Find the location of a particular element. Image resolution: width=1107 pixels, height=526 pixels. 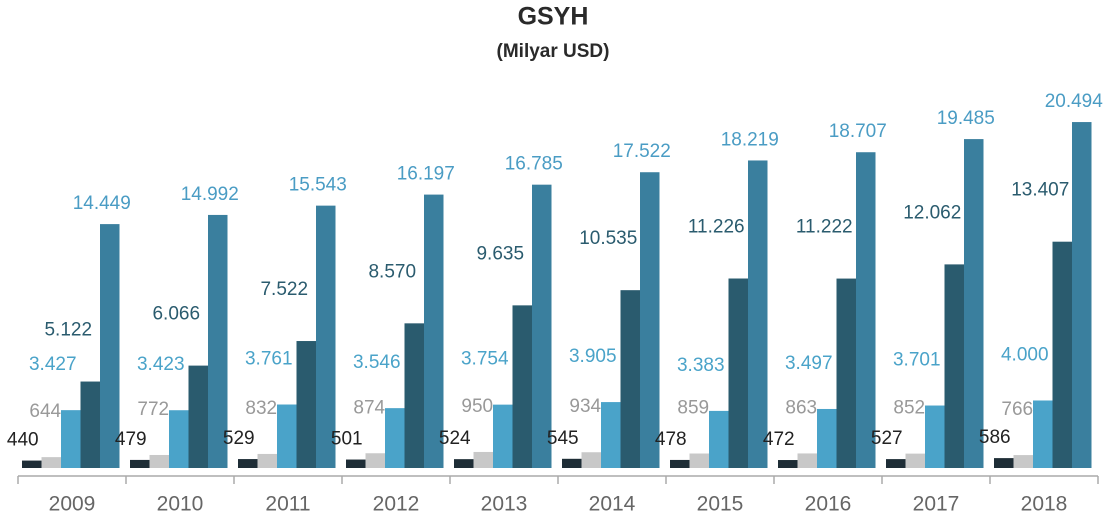

value-label: 20.494 is located at coordinates (1074, 101).